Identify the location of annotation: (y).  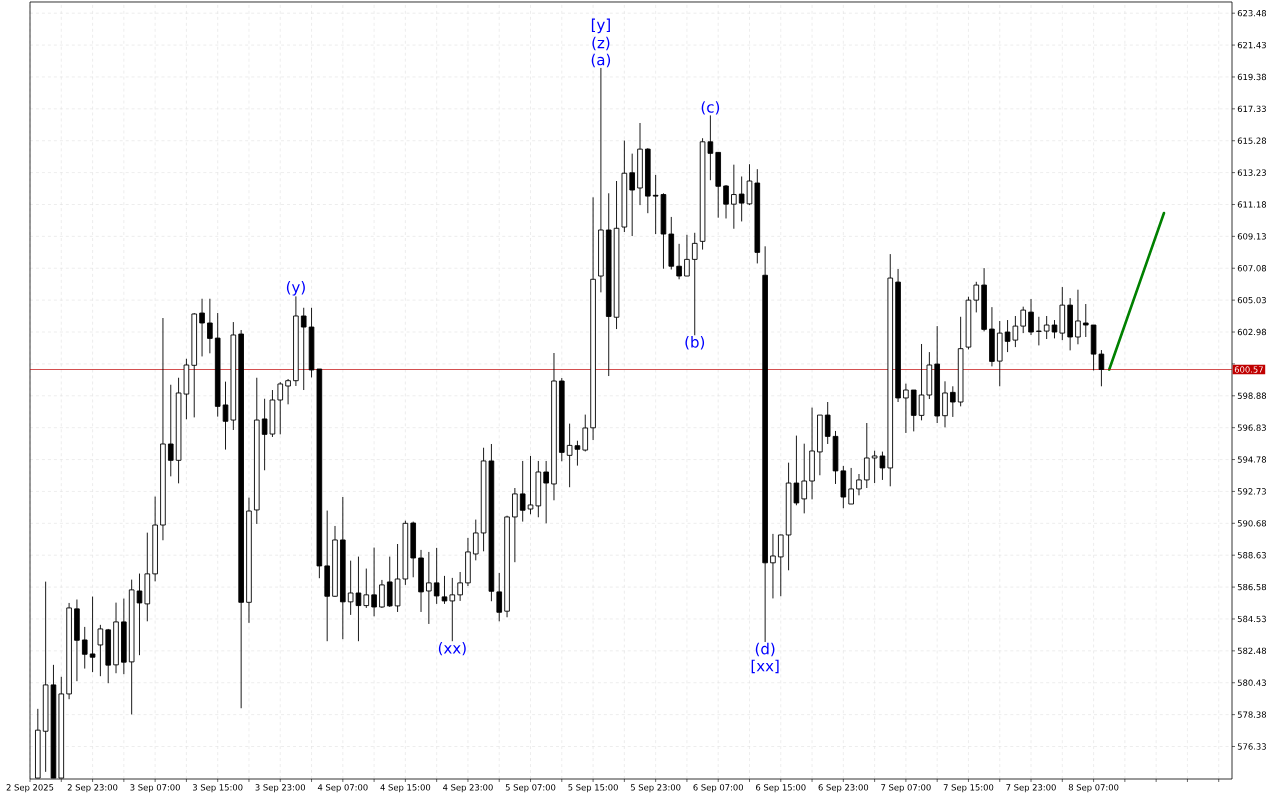
(295, 288).